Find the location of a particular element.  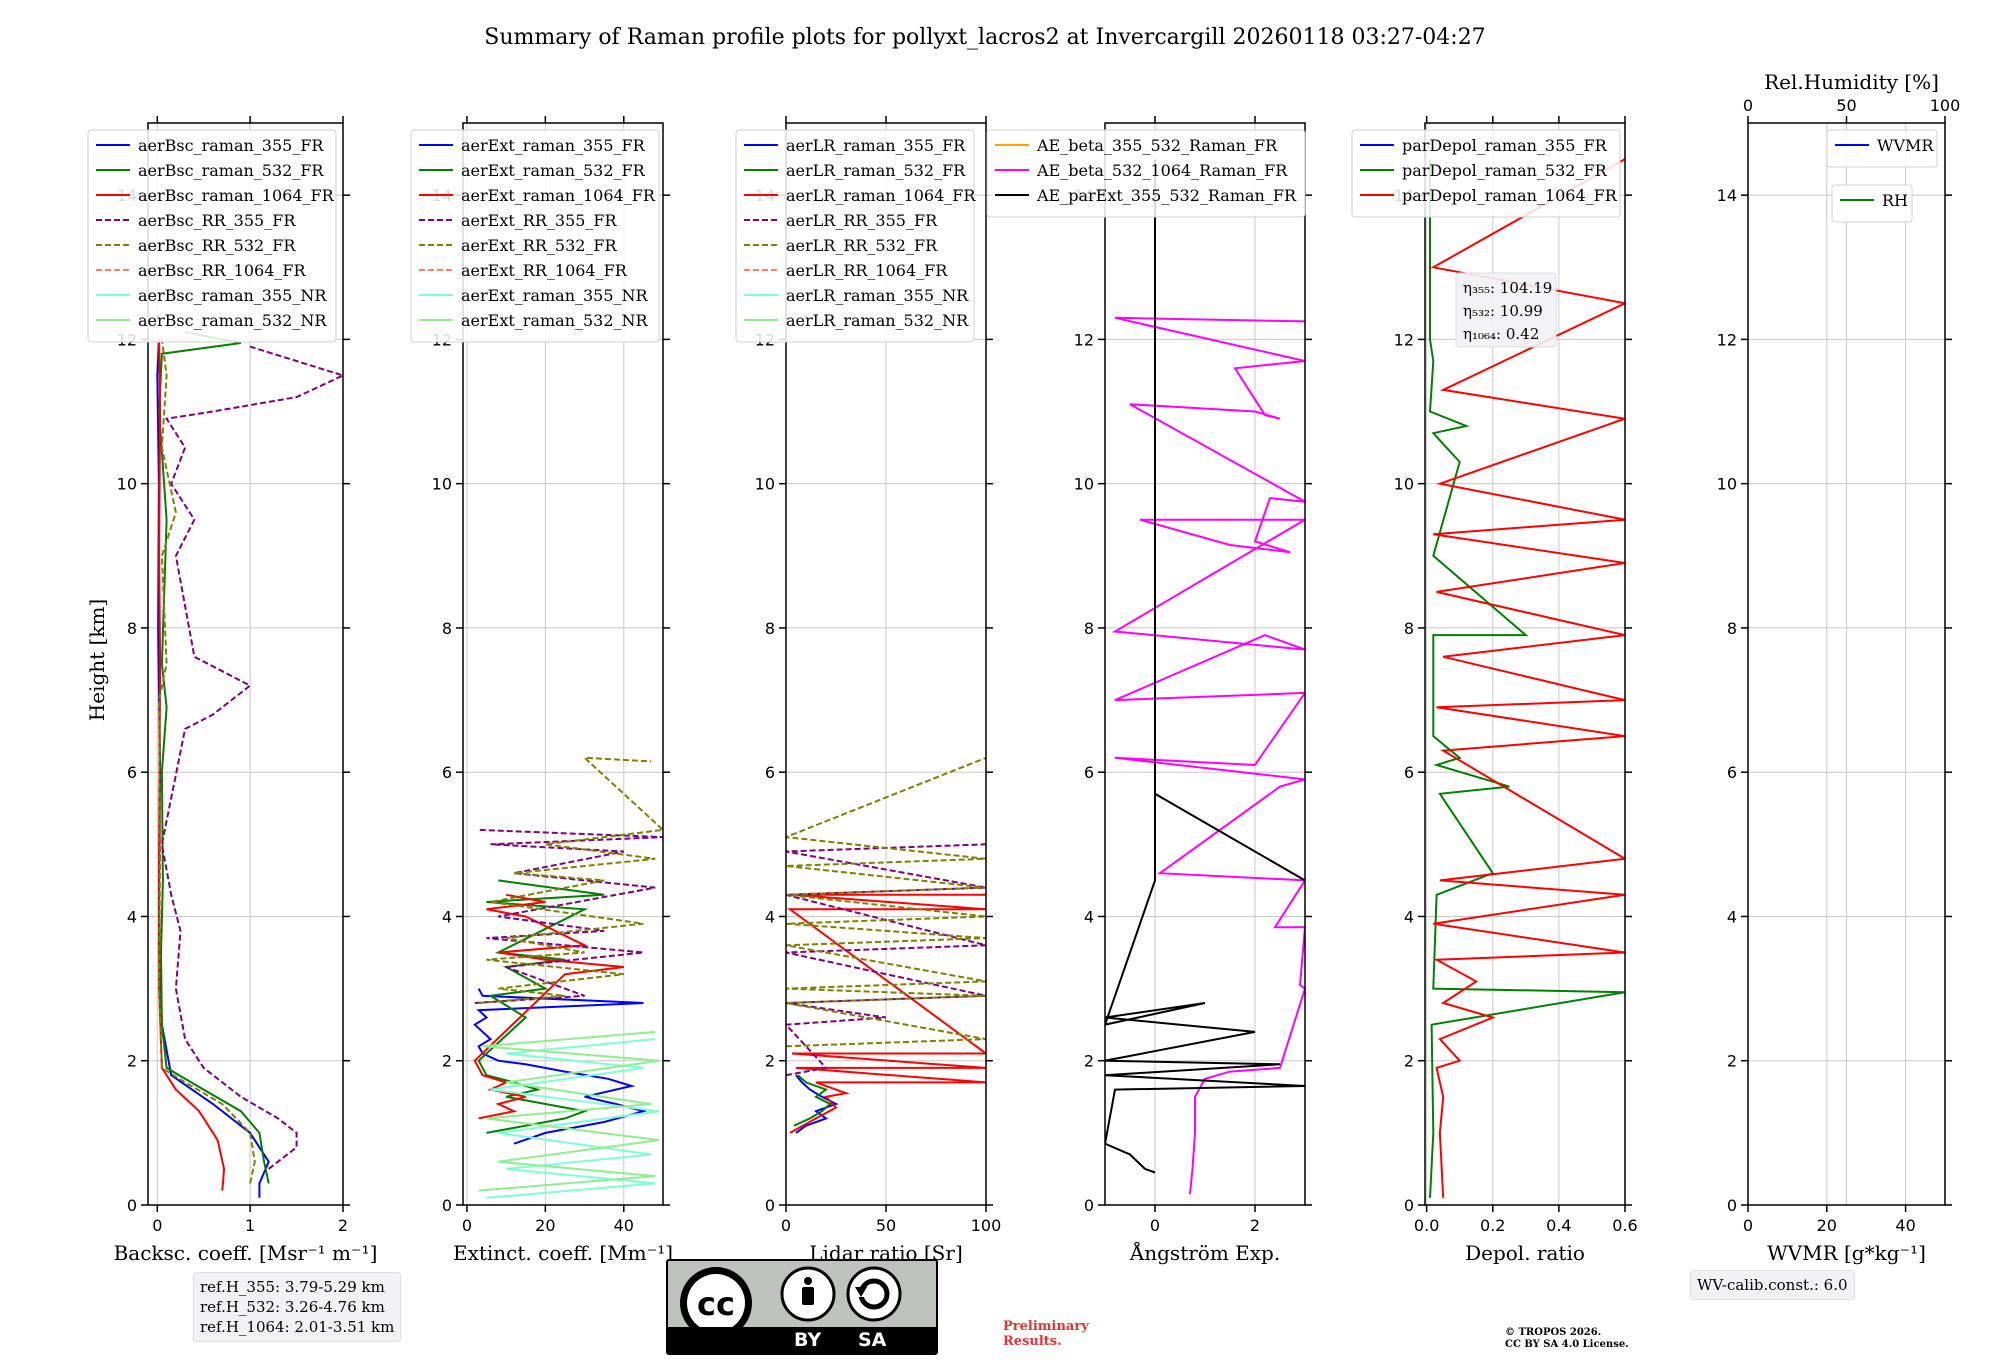

legend-entry: WVMR is located at coordinates (1905, 145).